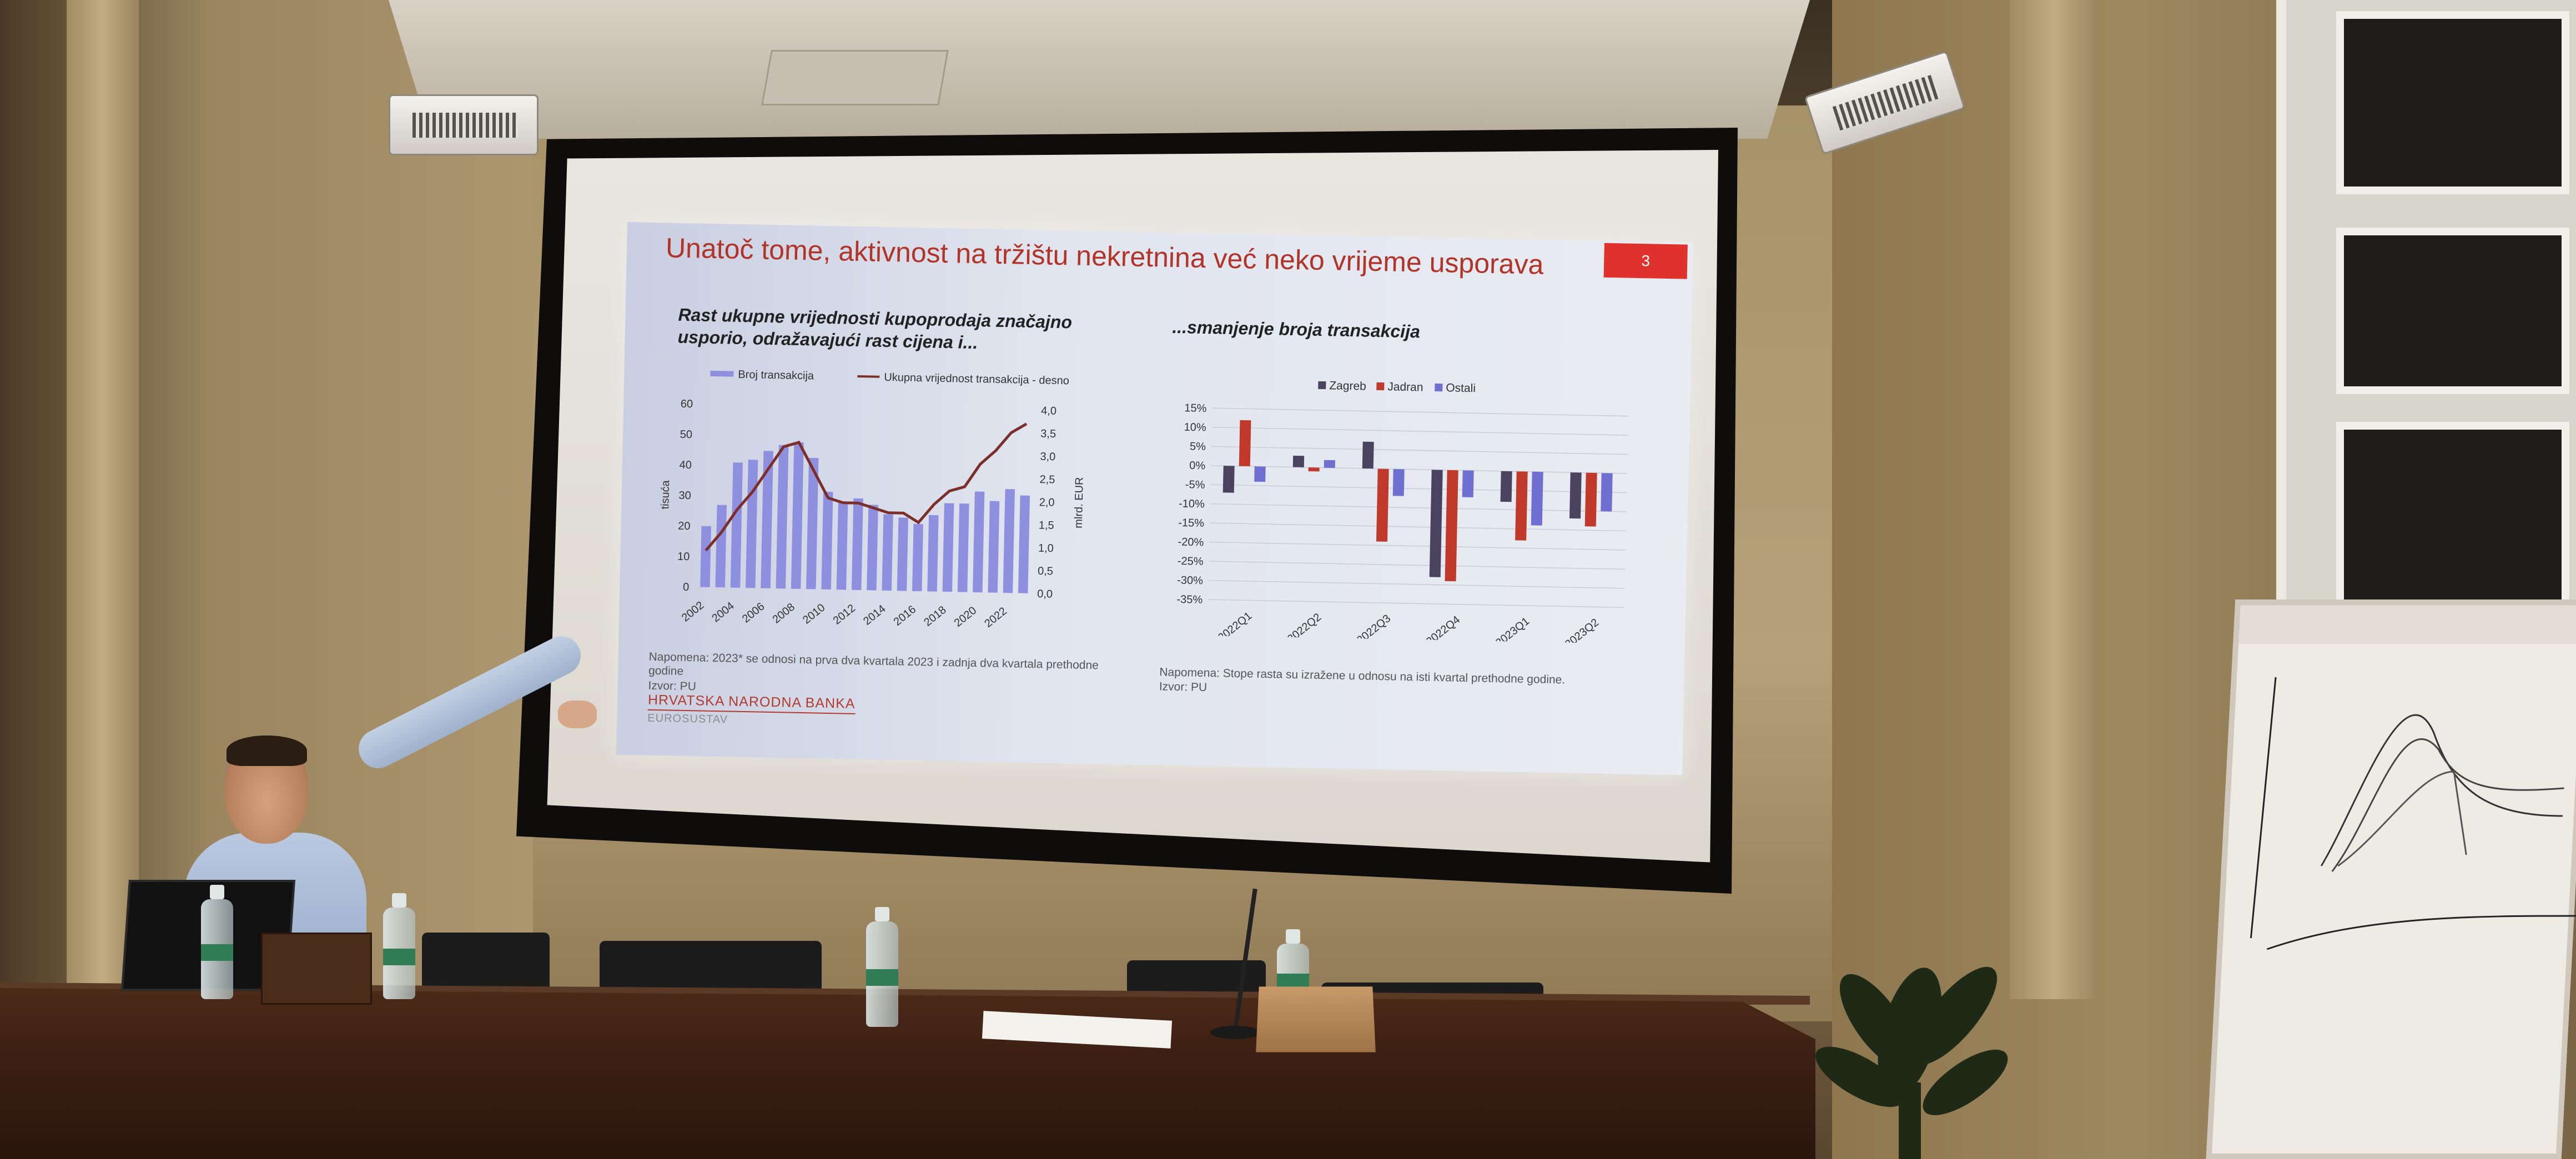 The image size is (2576, 1159). I want to click on x-tick-label: 2022Q3, so click(1374, 628).